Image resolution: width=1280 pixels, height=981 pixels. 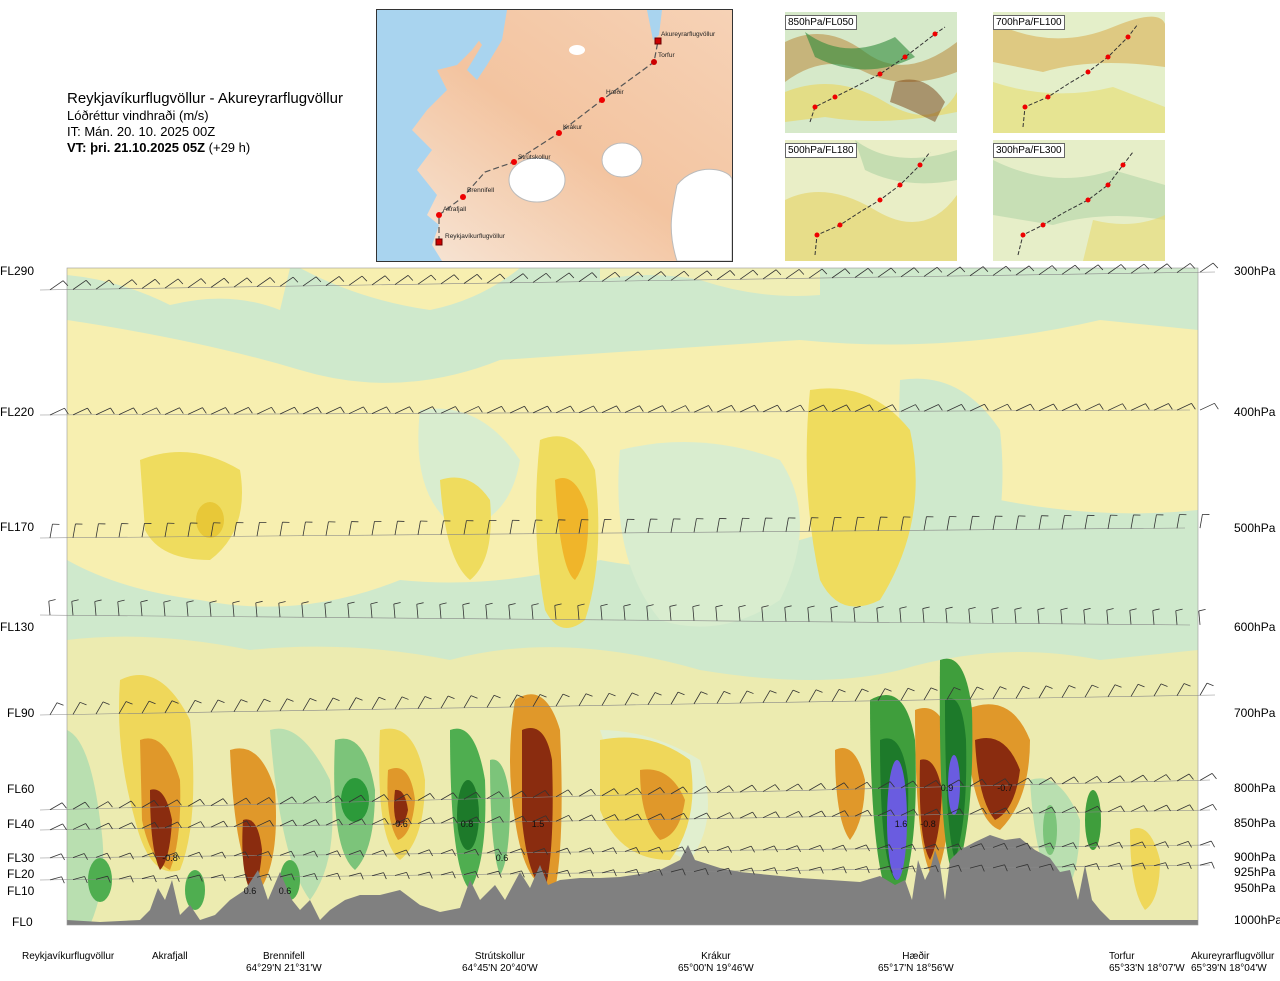 What do you see at coordinates (285, 891) in the screenshot?
I see `value-label: 0.6` at bounding box center [285, 891].